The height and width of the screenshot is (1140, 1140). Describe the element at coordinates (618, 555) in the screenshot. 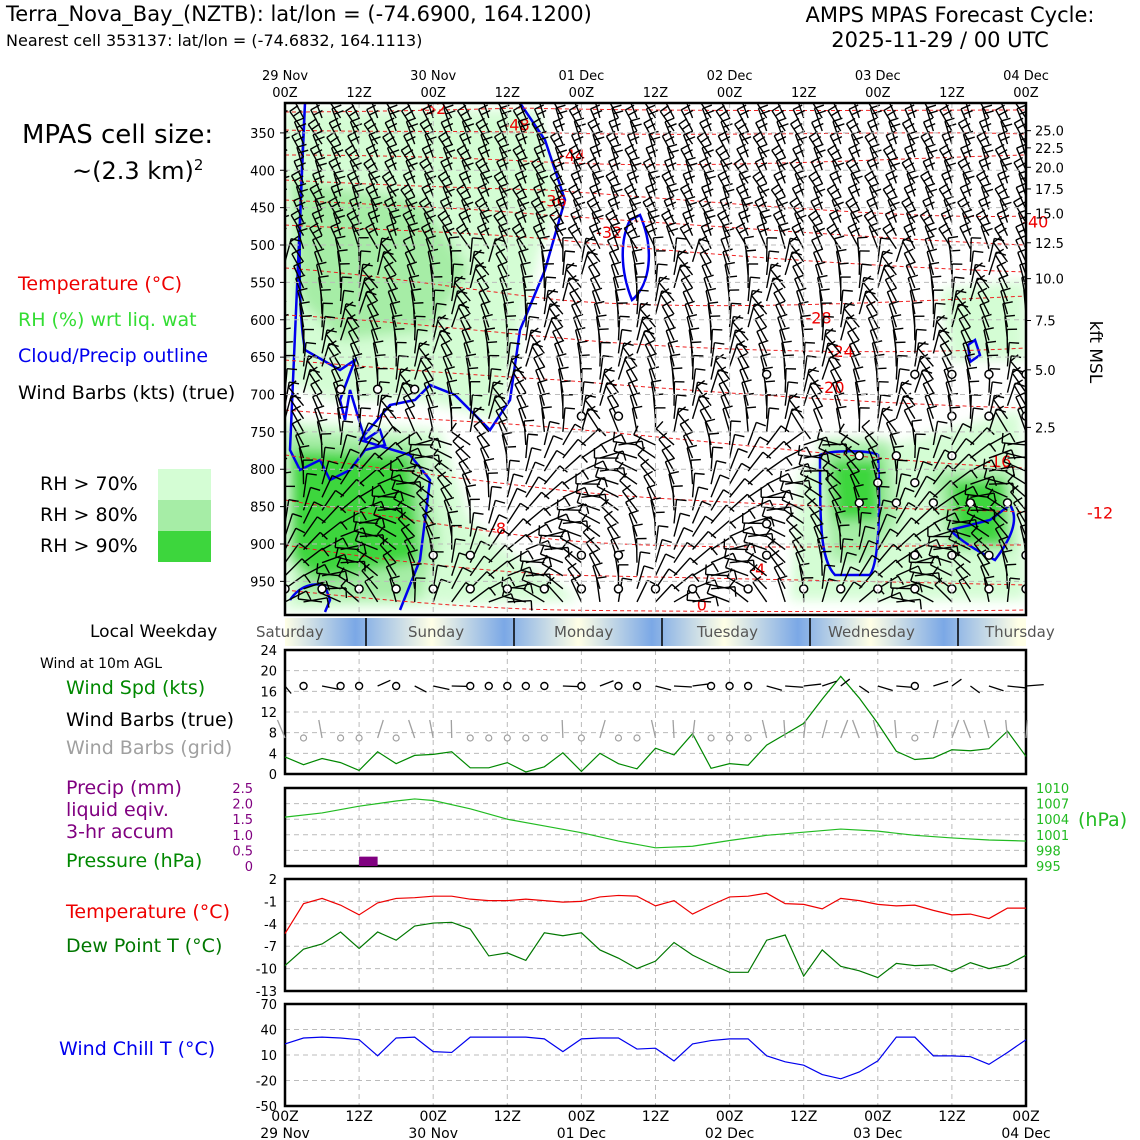

I see `calm-wind-circle` at that location.